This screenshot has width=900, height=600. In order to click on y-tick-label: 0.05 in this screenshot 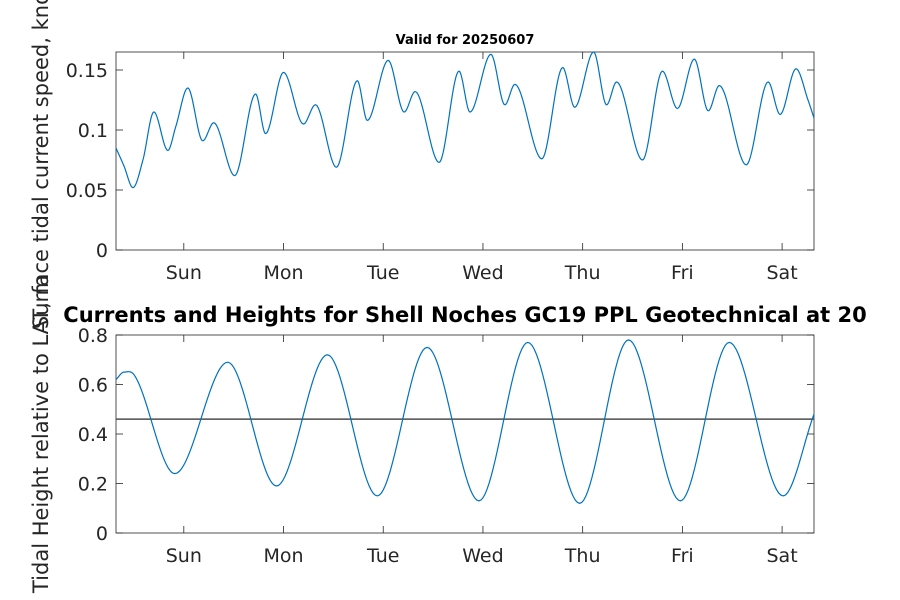, I will do `click(87, 191)`.